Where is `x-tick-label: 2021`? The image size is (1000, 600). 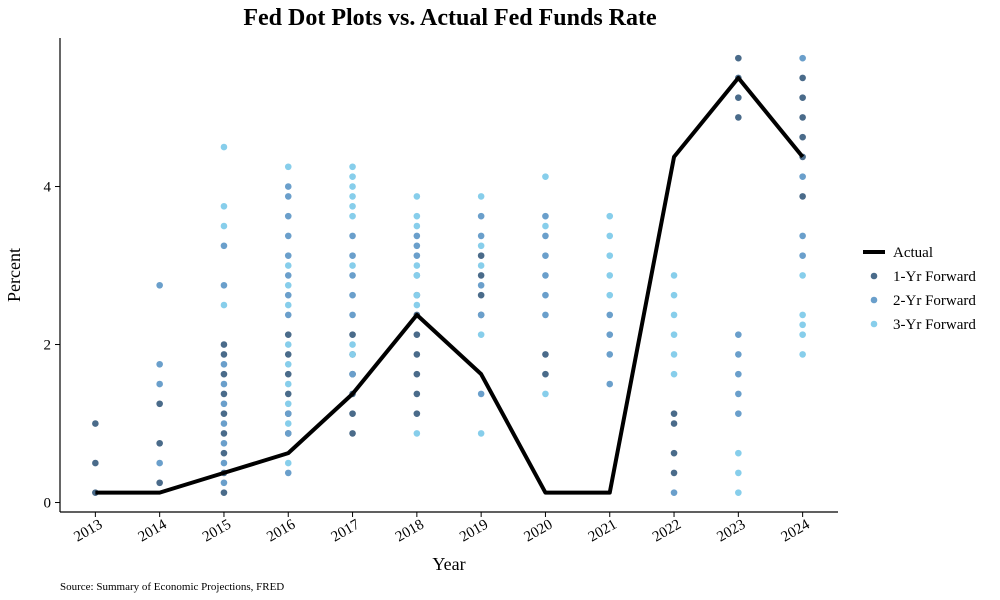
x-tick-label: 2021 is located at coordinates (603, 531).